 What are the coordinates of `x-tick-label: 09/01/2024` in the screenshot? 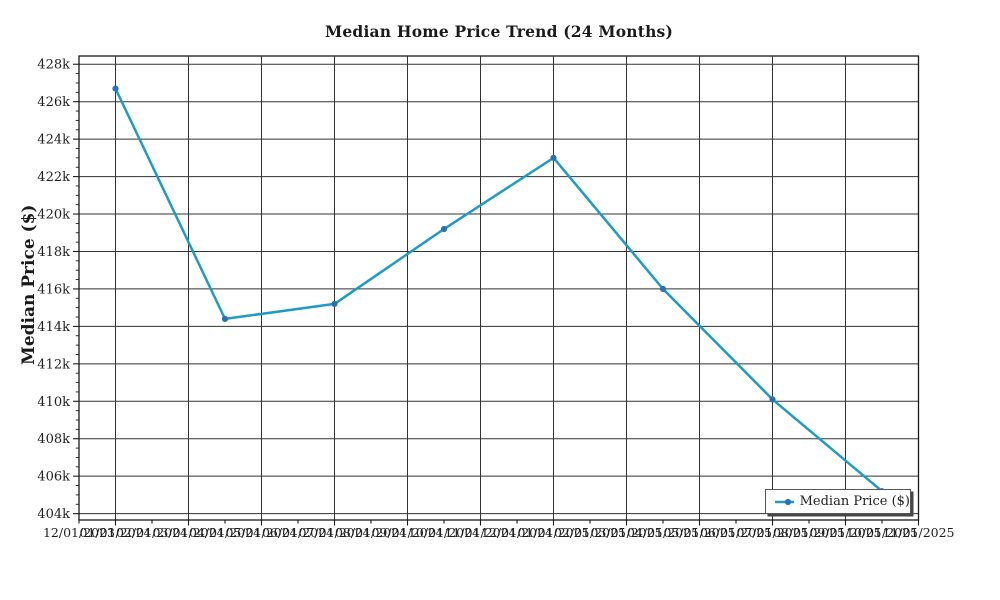 It's located at (407, 532).